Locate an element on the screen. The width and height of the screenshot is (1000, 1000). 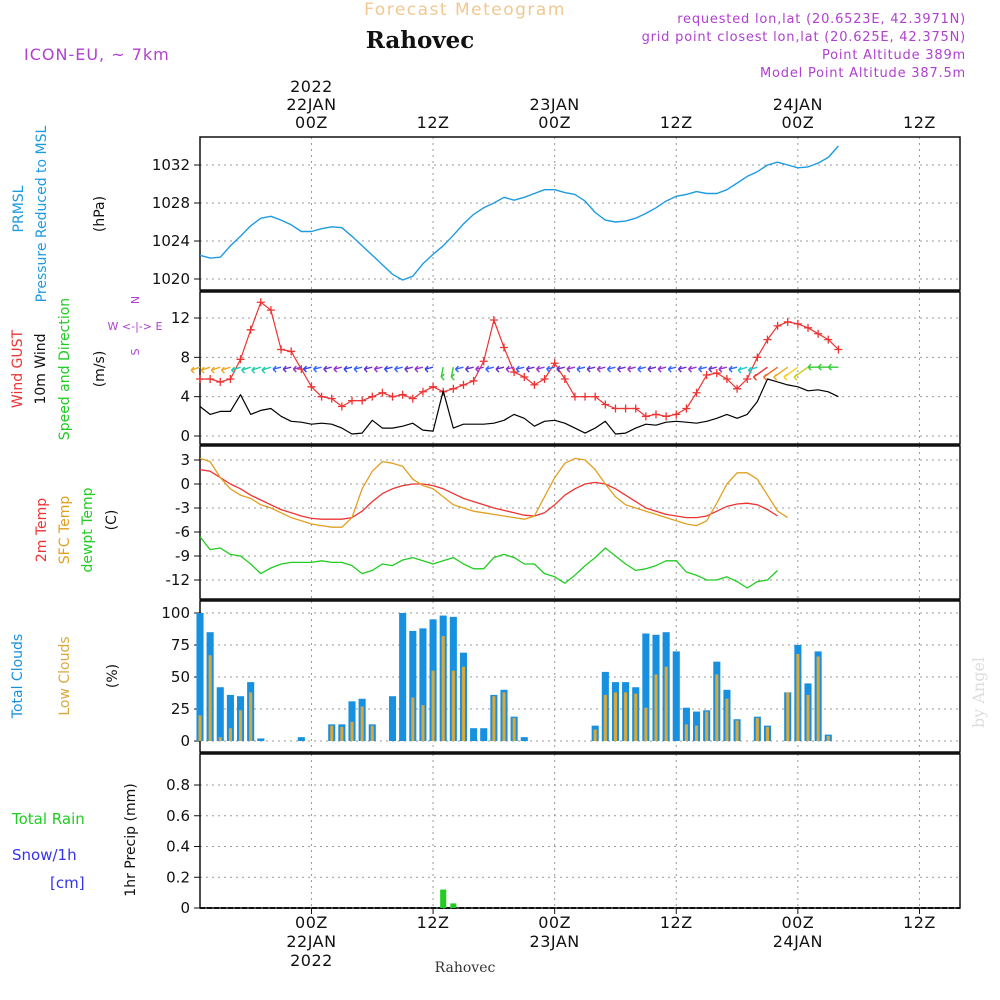
y-tick-label: 0 is located at coordinates (185, 484).